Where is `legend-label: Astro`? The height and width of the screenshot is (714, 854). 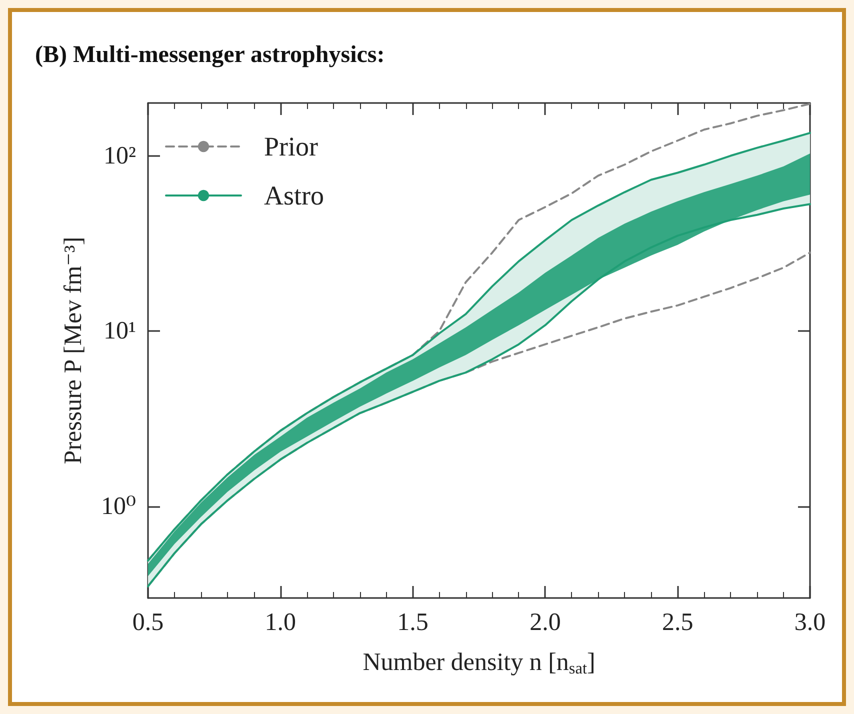
legend-label: Astro is located at coordinates (294, 195).